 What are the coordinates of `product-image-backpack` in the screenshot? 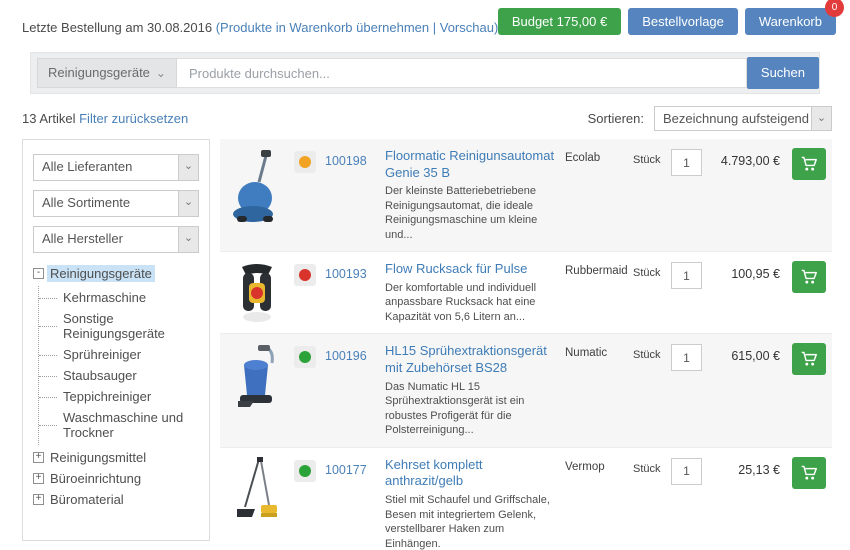 It's located at (257, 292).